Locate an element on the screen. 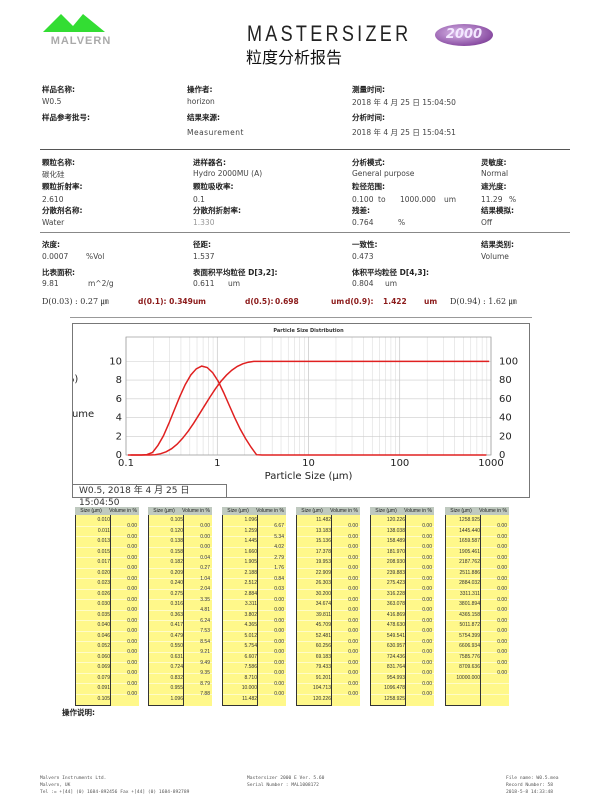  measured-time: 2018 年 4 月 25 日 15:04:50 is located at coordinates (404, 102).